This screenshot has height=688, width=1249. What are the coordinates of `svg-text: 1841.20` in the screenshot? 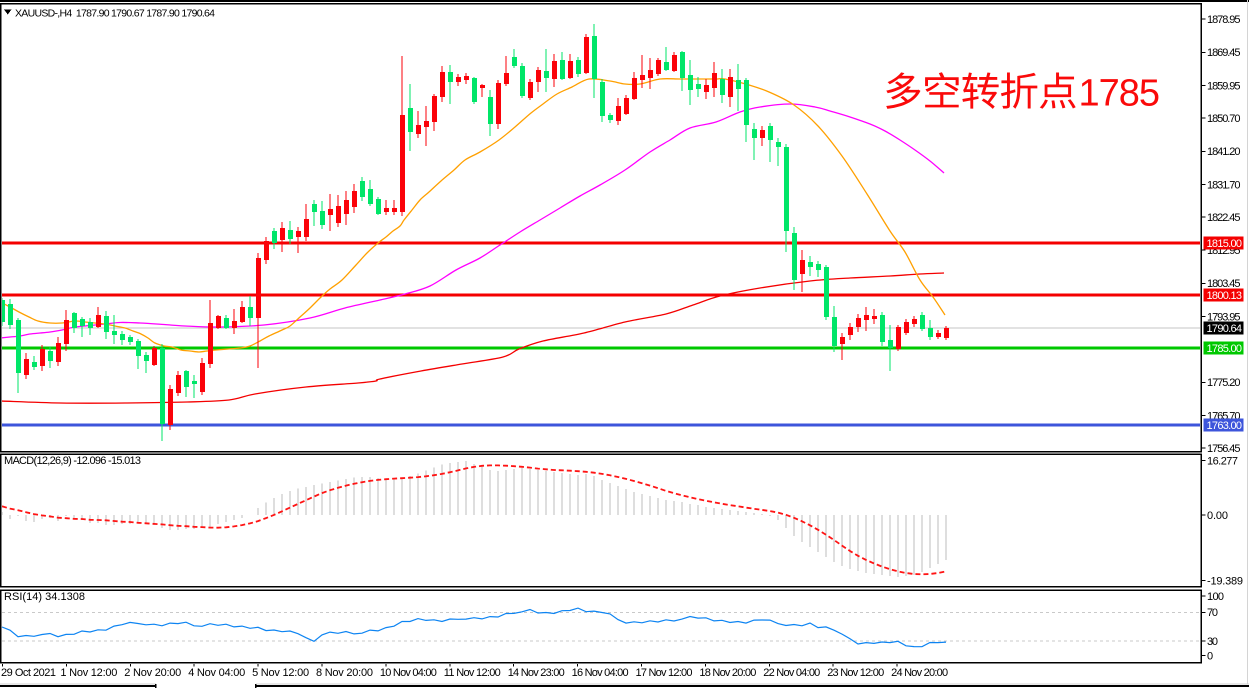 It's located at (1224, 152).